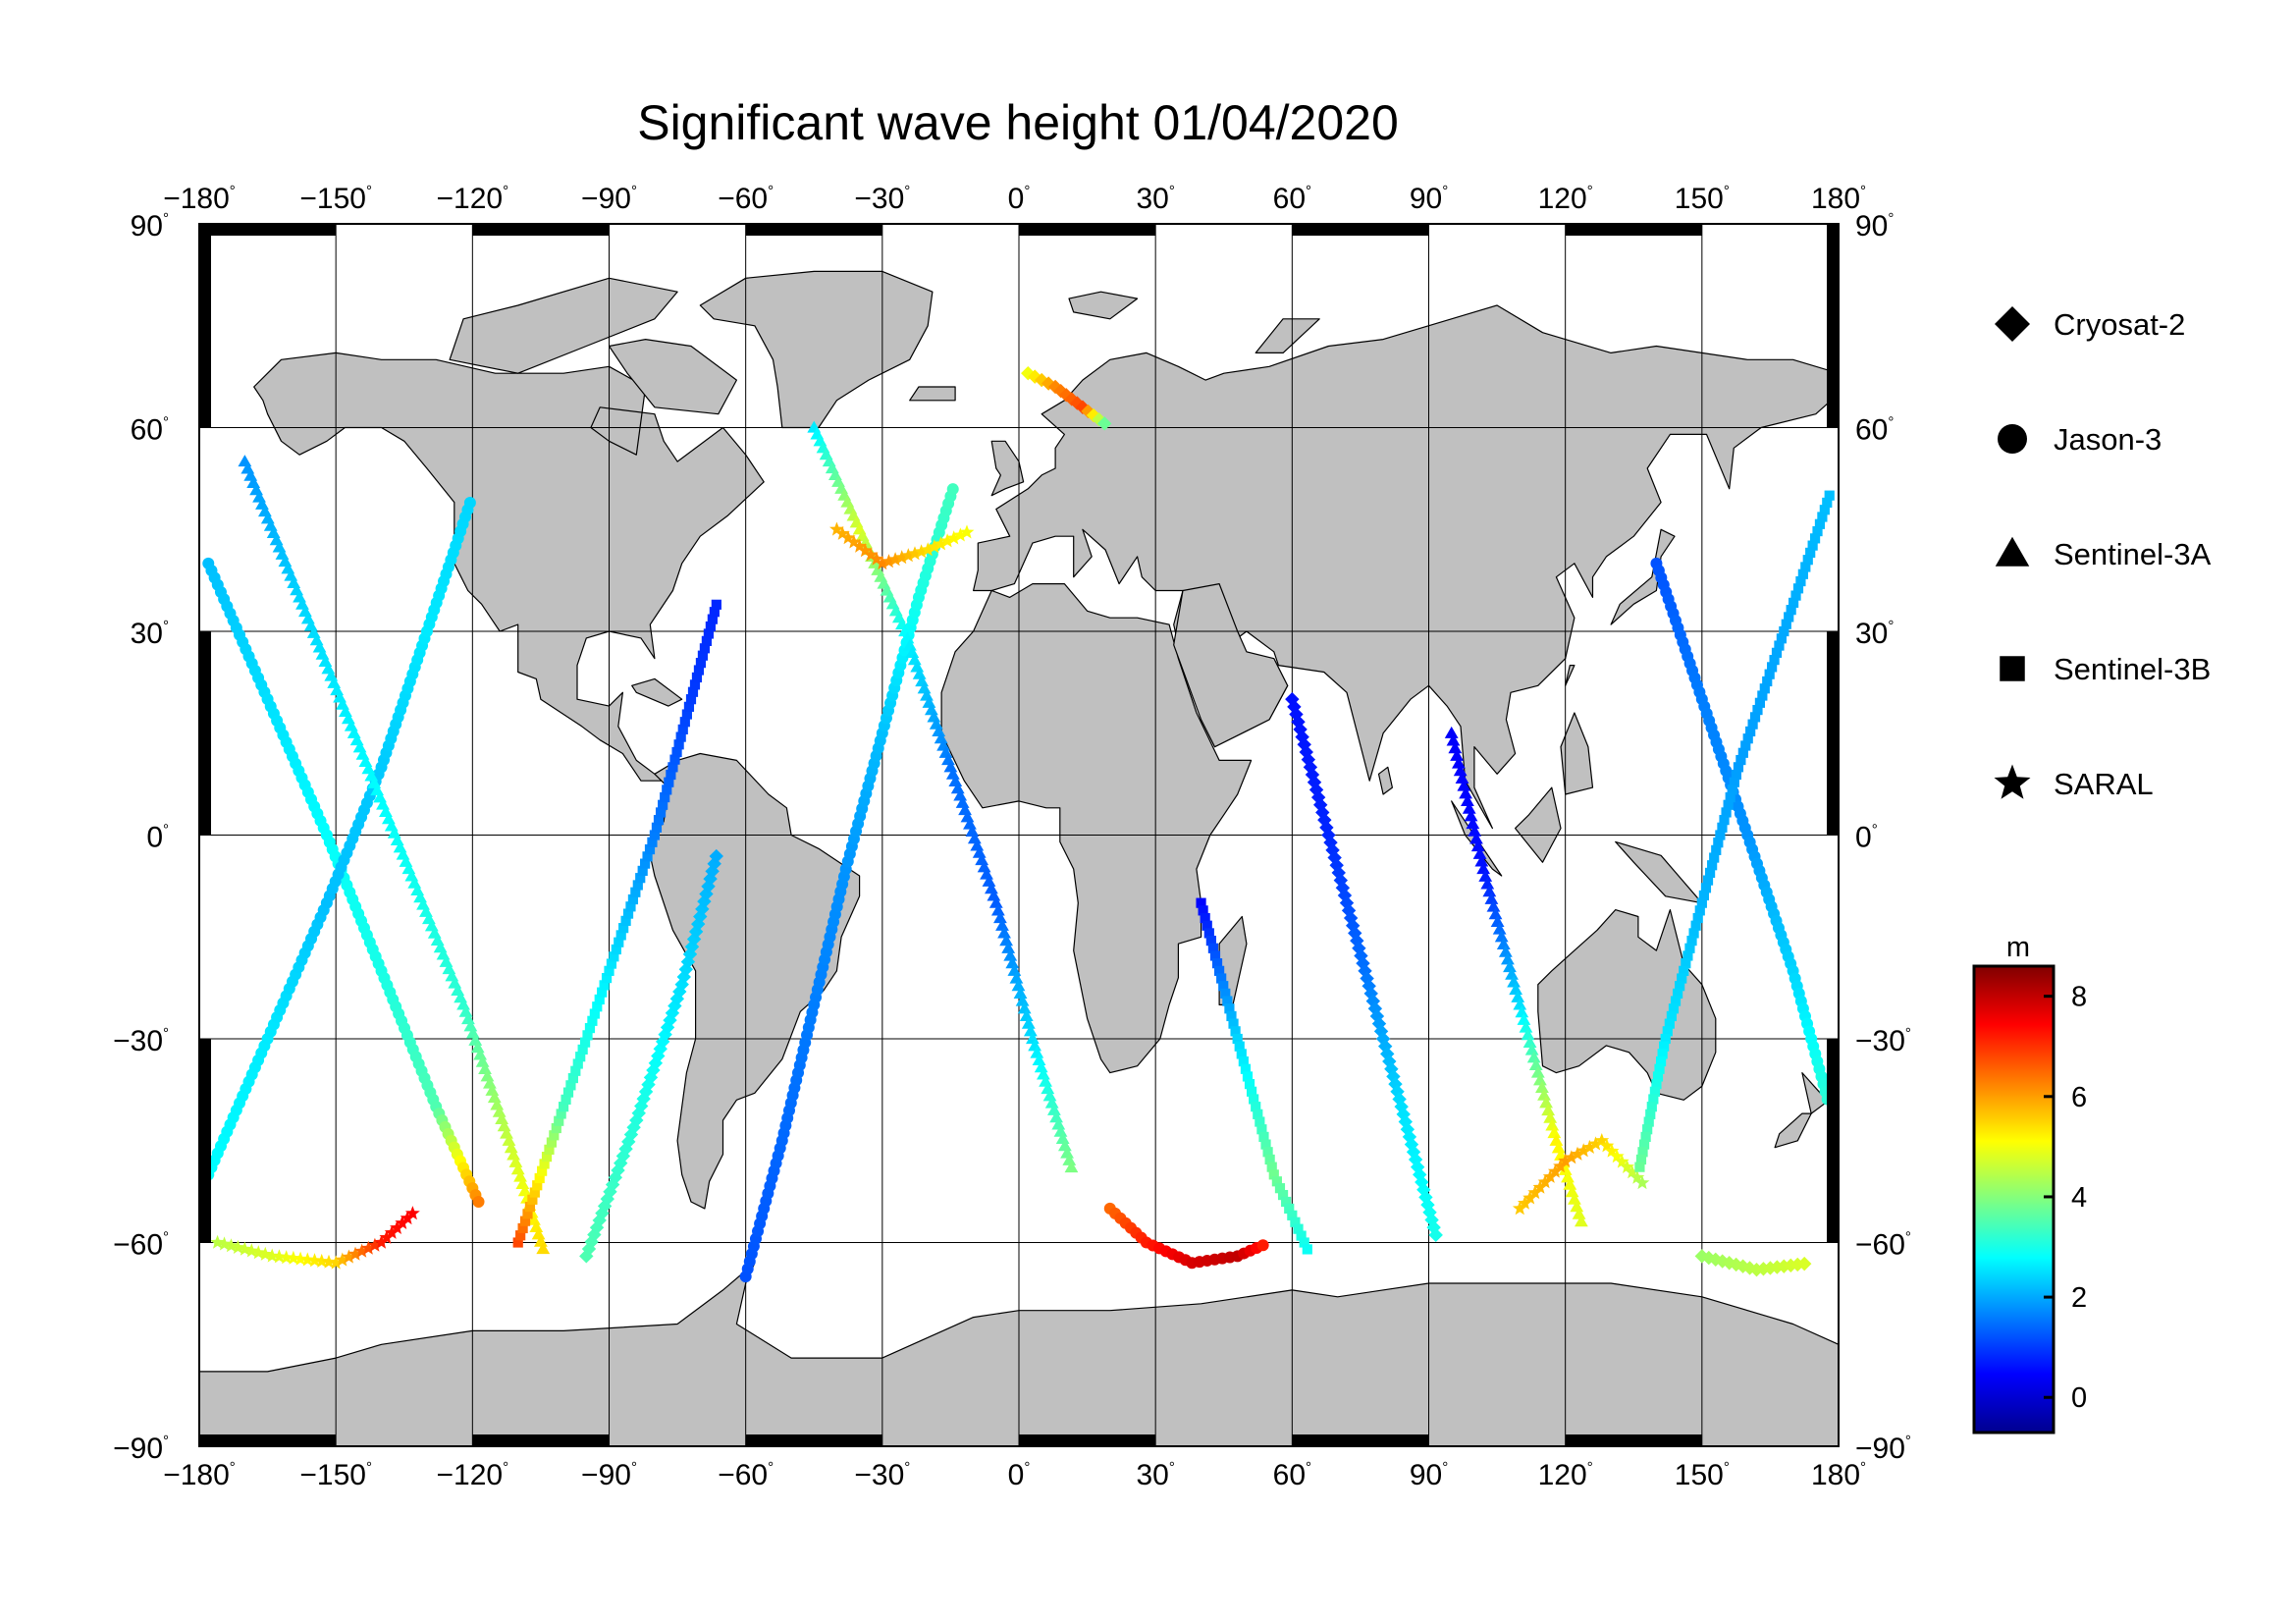 This screenshot has width=2296, height=1623. What do you see at coordinates (746, 199) in the screenshot?
I see `x-tick-label: −60°` at bounding box center [746, 199].